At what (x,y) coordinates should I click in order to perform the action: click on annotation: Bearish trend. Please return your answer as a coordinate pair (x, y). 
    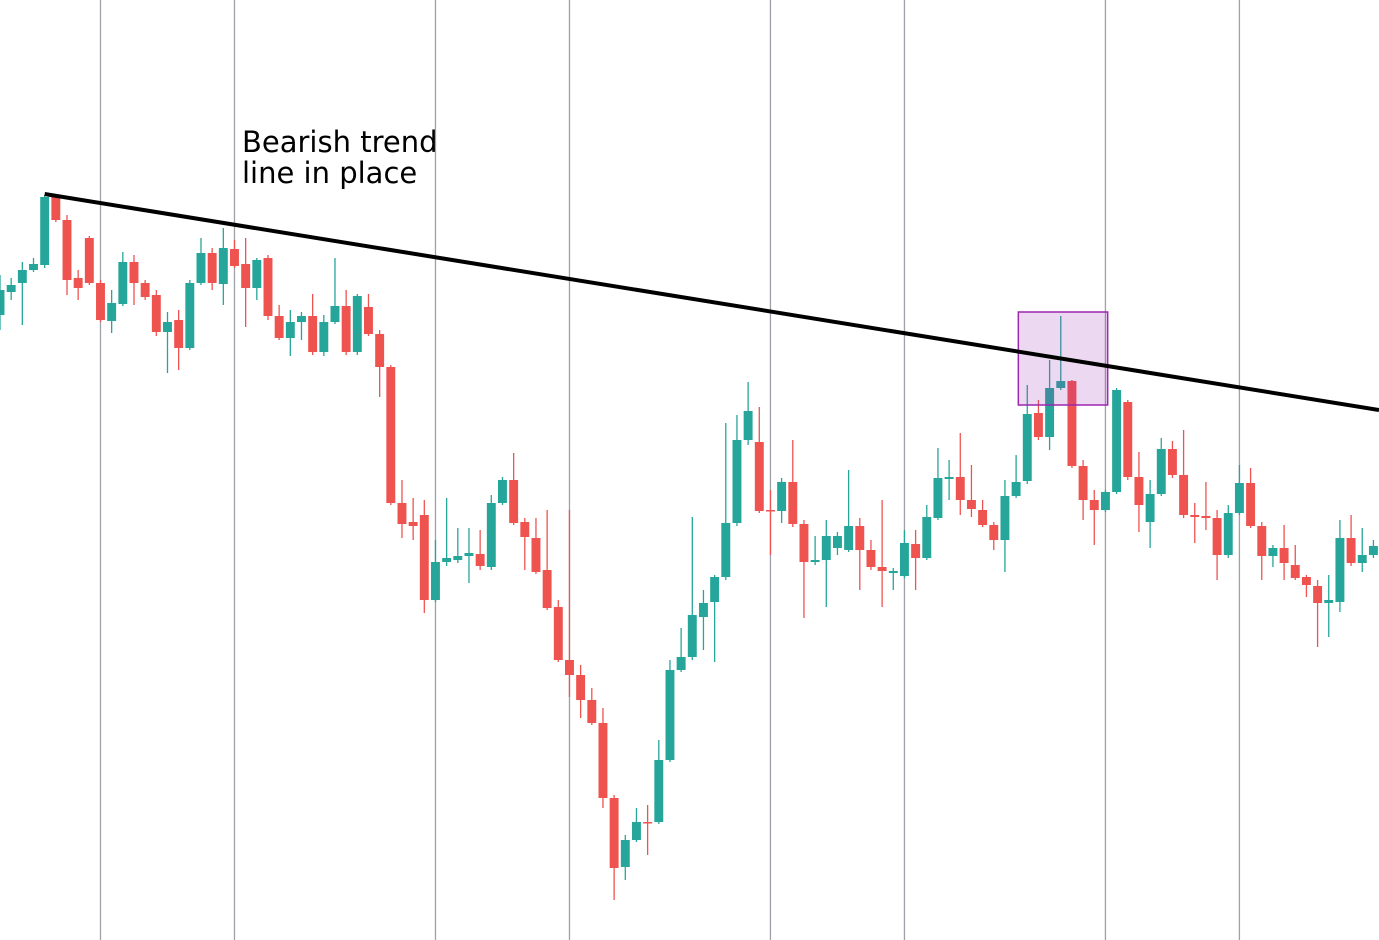
    Looking at the image, I should click on (339, 142).